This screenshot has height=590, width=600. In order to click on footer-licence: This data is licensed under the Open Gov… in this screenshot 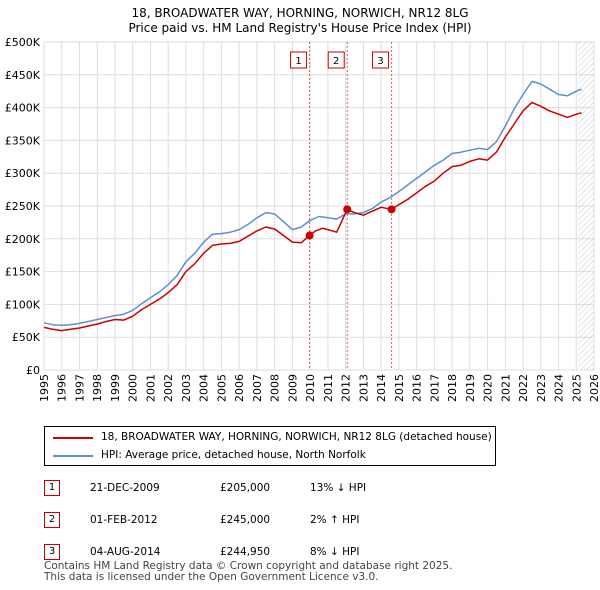, I will do `click(211, 577)`.